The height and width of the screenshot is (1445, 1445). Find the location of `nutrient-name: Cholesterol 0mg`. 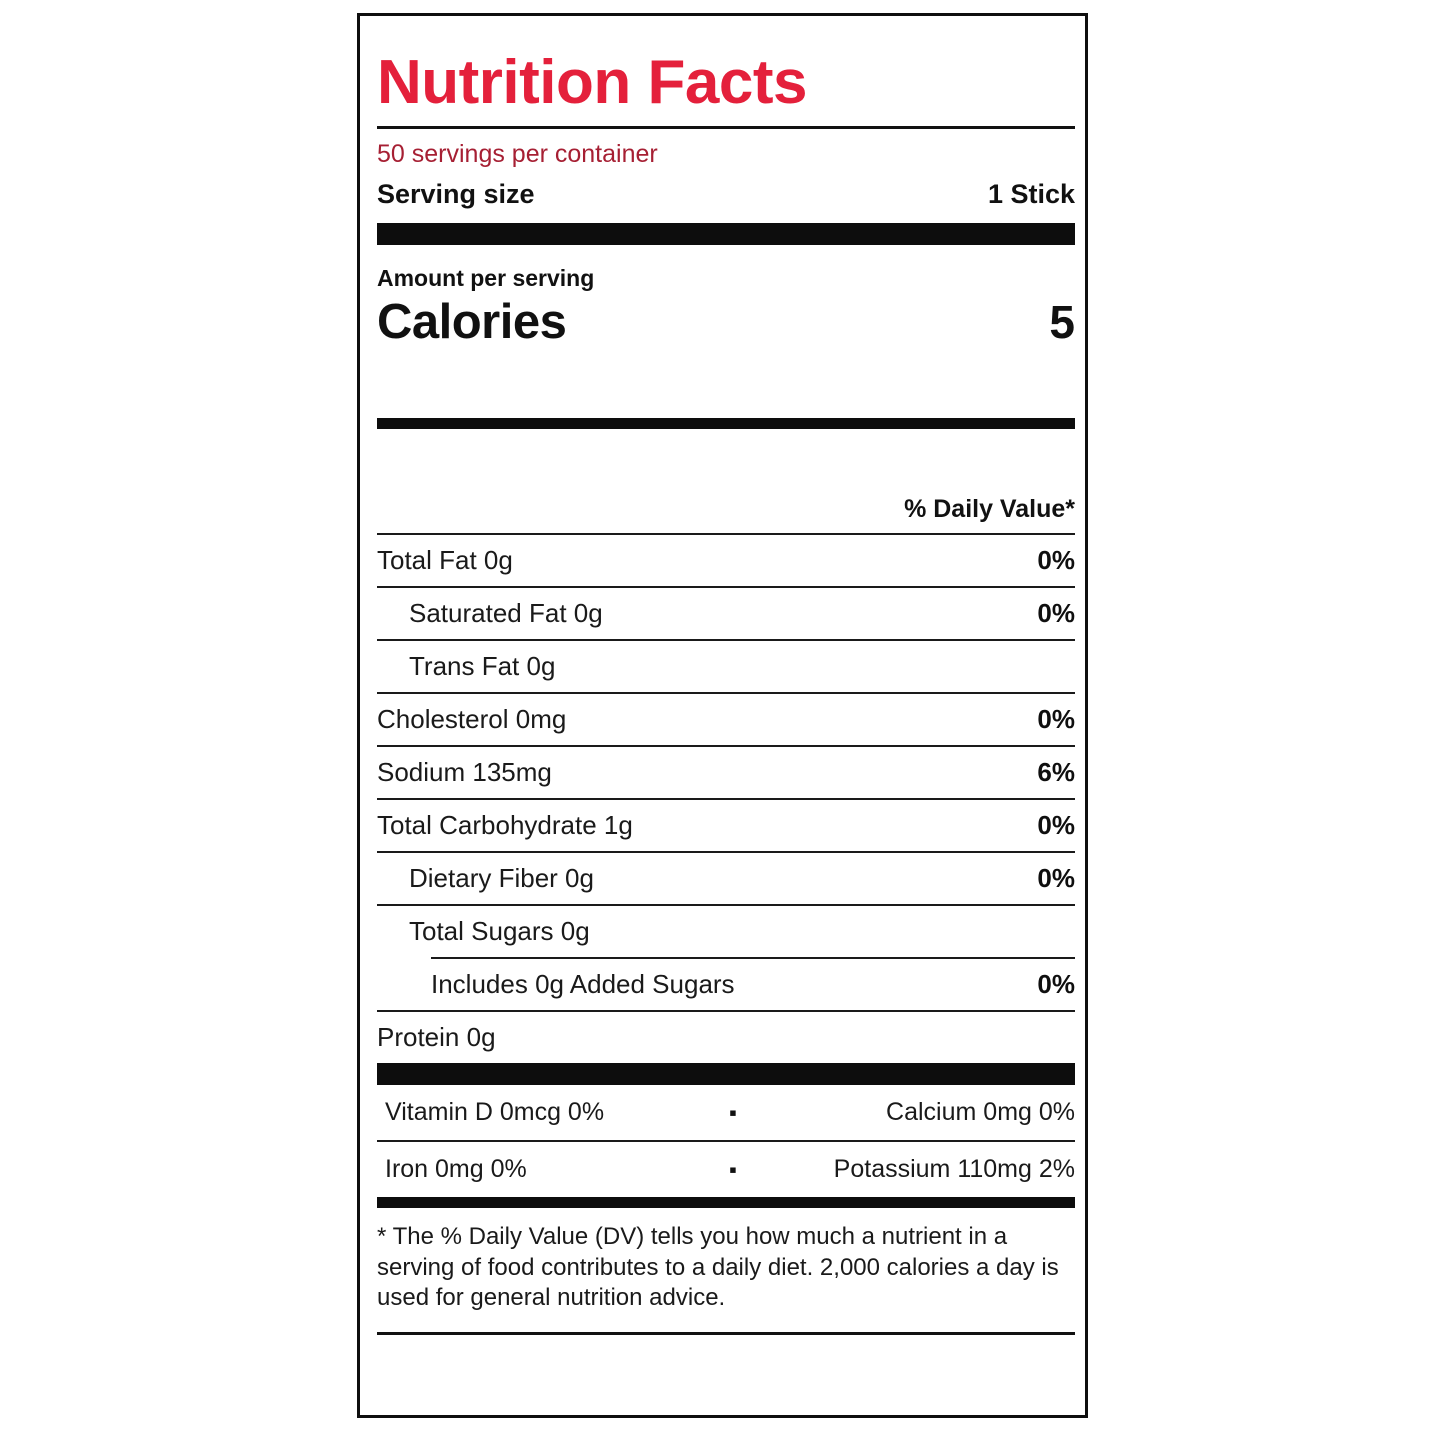

nutrient-name: Cholesterol 0mg is located at coordinates (472, 719).